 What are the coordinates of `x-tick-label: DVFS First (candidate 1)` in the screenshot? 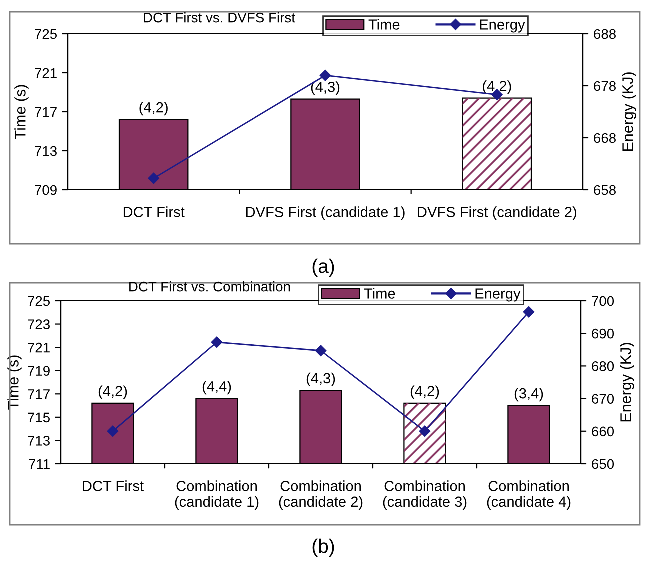 It's located at (325, 213).